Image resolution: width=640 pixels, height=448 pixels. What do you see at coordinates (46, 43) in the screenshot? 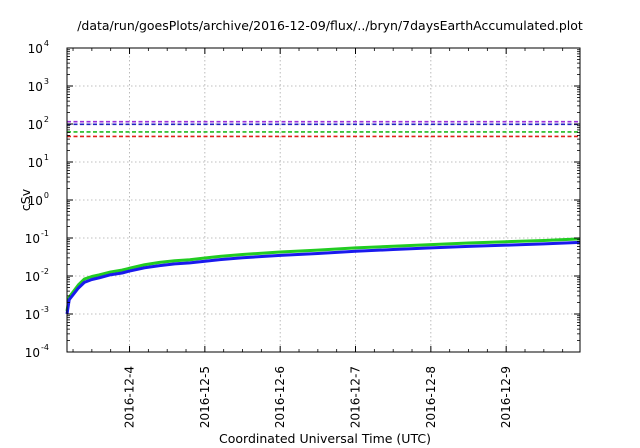
I see `y-tick-exponent: 4` at bounding box center [46, 43].